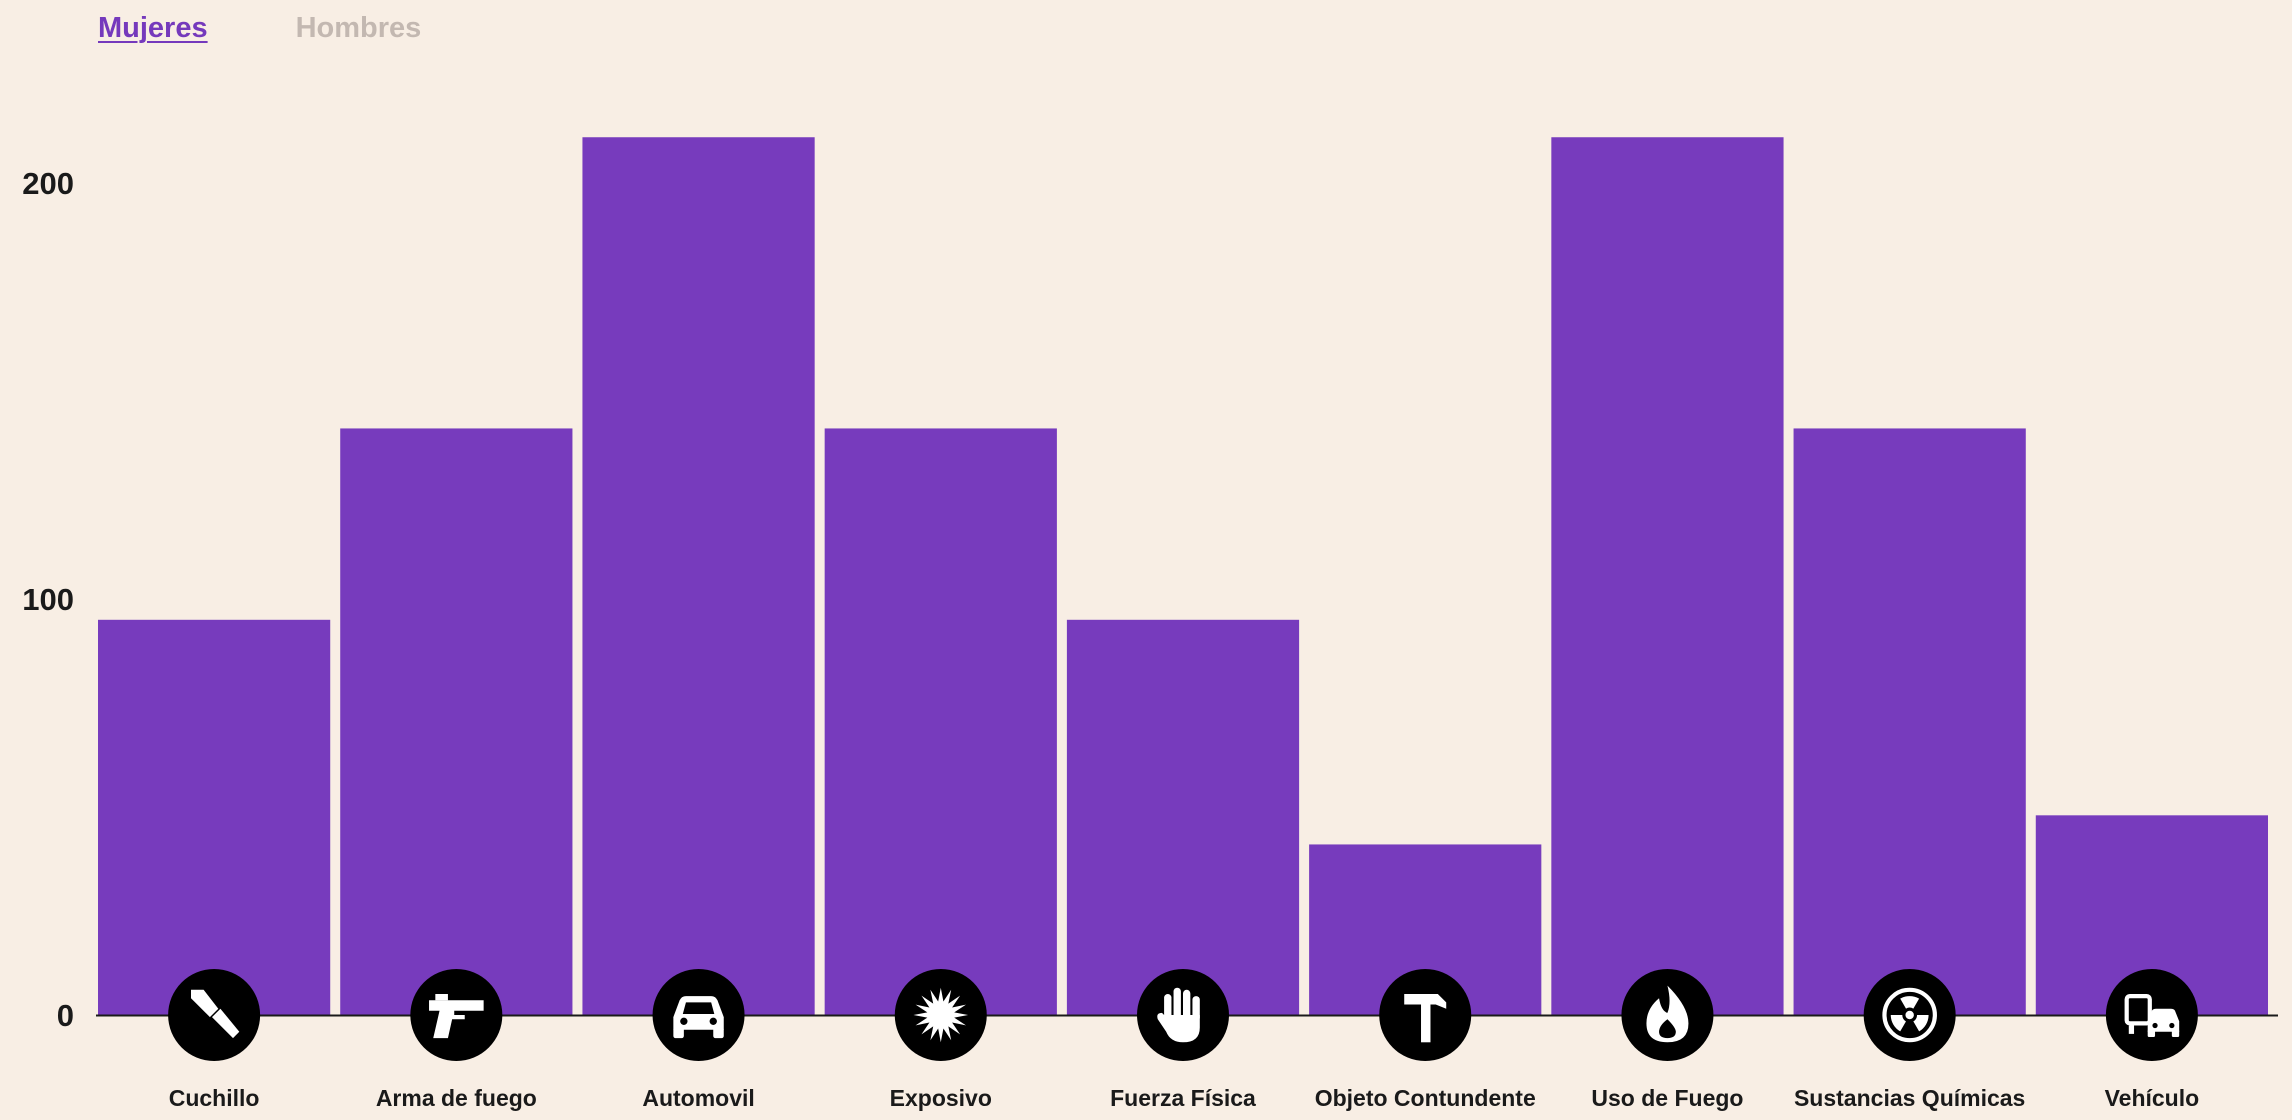  I want to click on category-label: Cuchillo, so click(214, 1098).